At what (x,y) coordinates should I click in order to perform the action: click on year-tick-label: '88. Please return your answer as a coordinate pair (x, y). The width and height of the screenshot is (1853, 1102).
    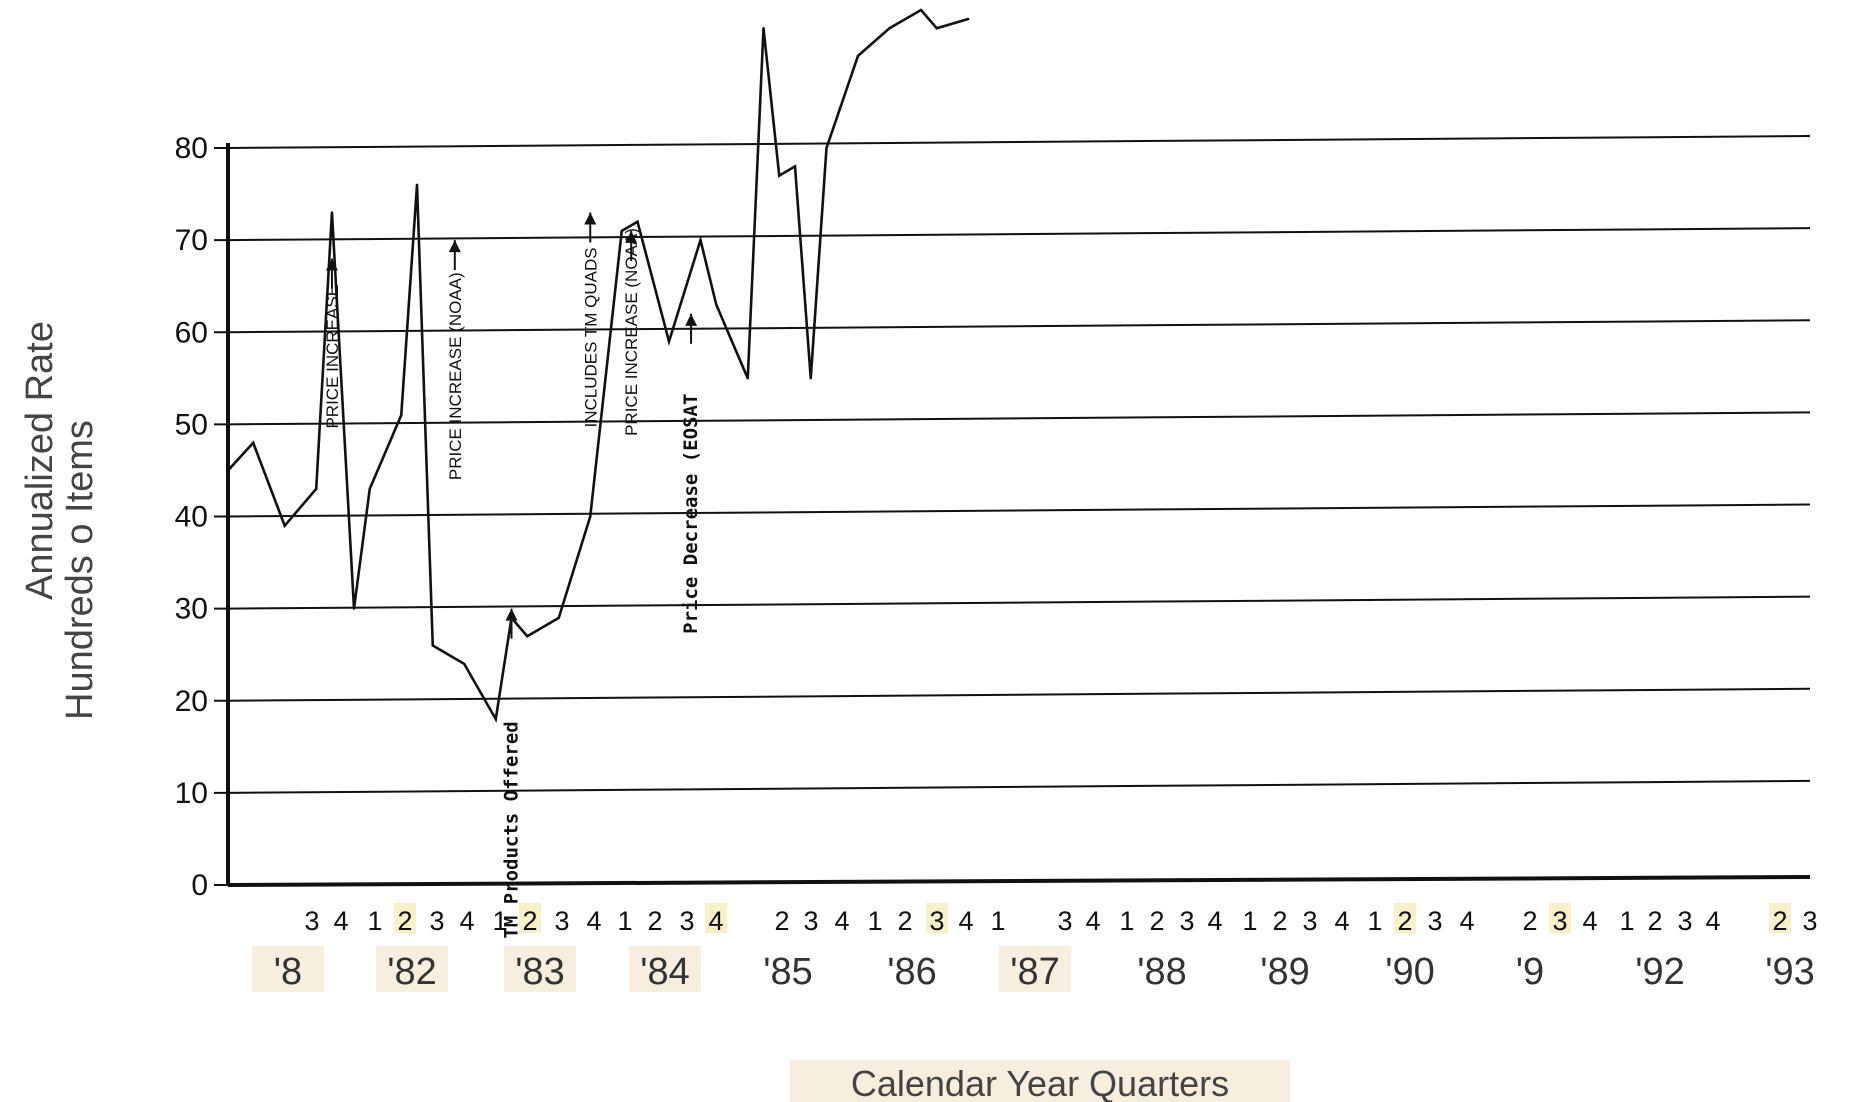
    Looking at the image, I should click on (1162, 972).